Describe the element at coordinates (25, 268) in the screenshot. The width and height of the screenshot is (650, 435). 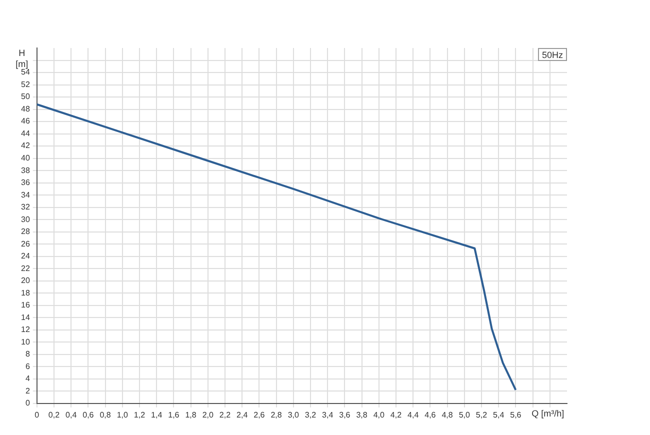
I see `y-tick-label: 22` at that location.